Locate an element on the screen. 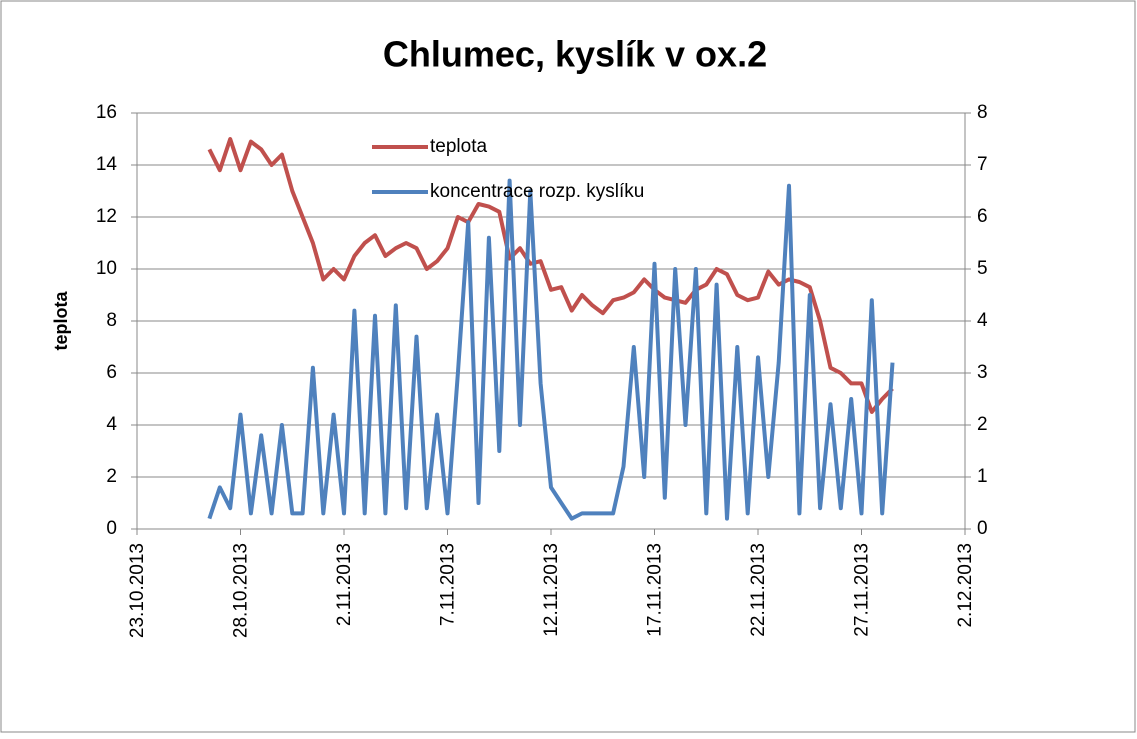 The width and height of the screenshot is (1137, 739). y-tick-label: 12 is located at coordinates (106, 216).